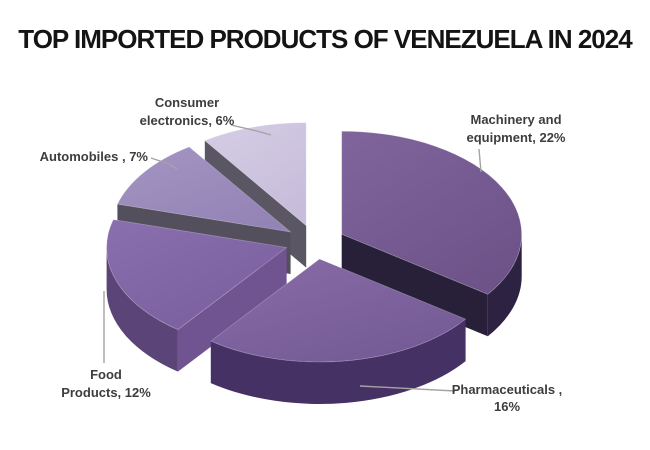  I want to click on leader-line-automobiles, so click(164, 164).